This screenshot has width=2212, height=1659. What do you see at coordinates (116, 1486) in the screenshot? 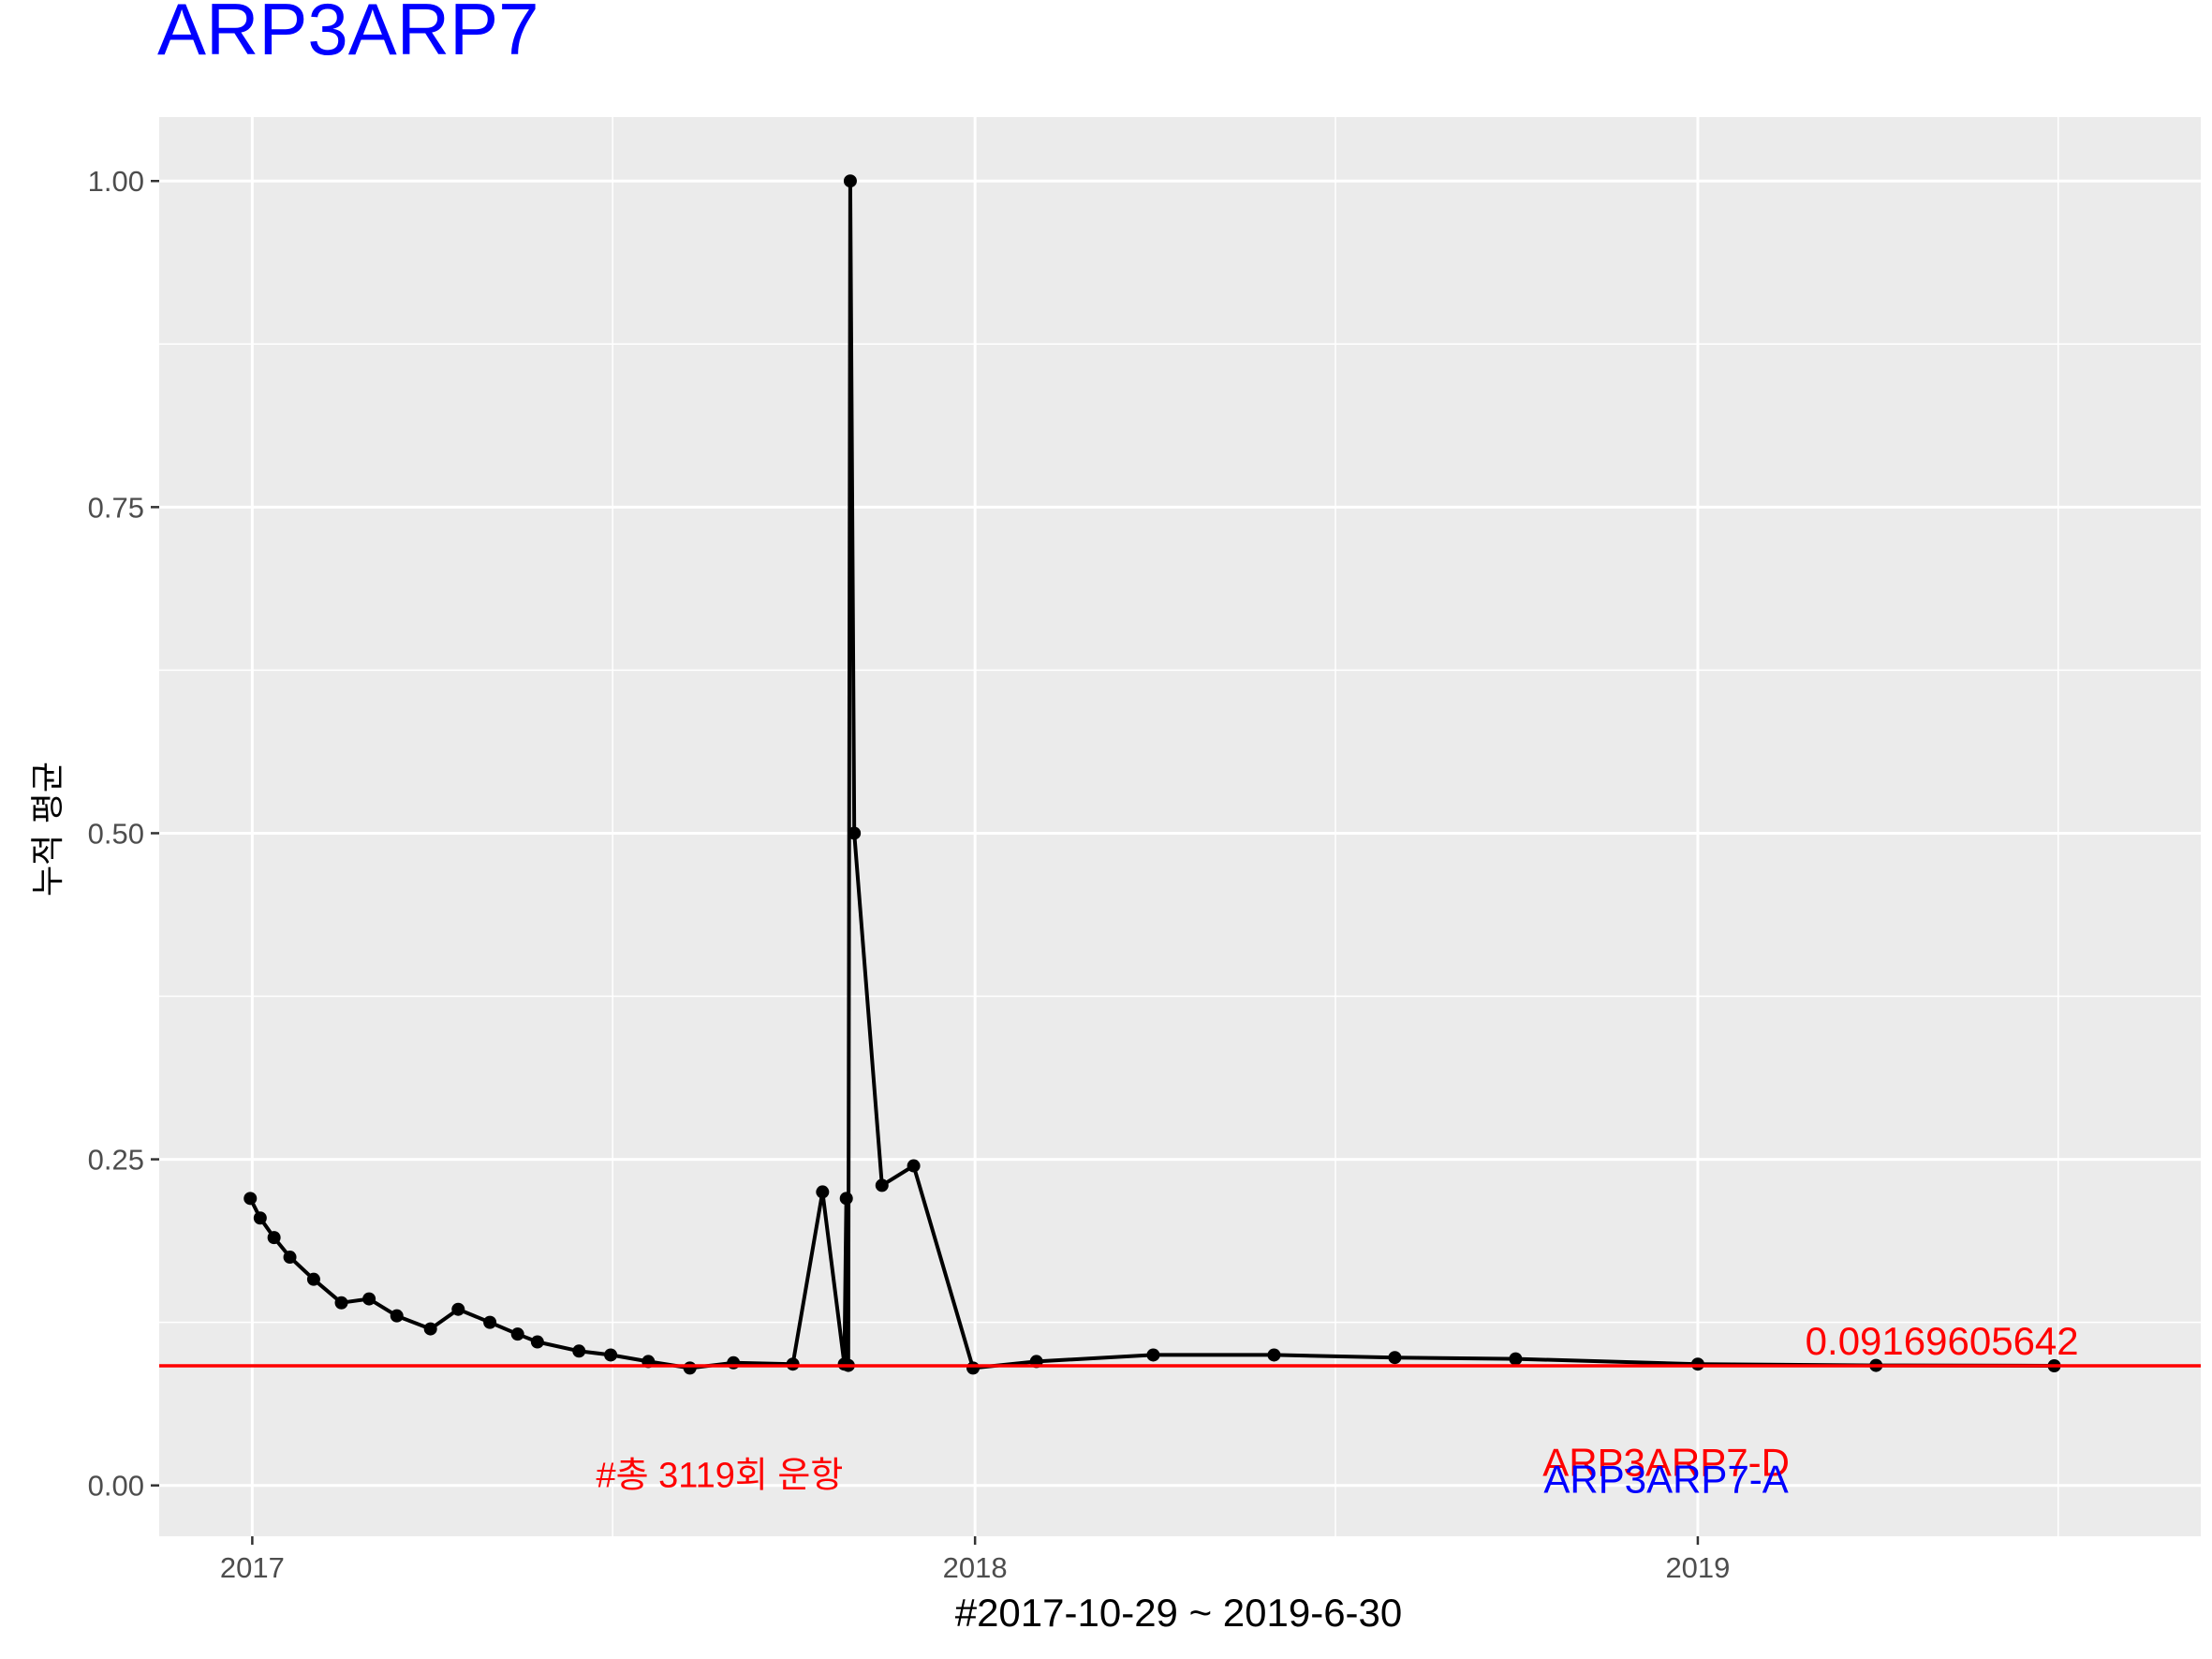
I see `y-tick-label: 0.00` at bounding box center [116, 1486].